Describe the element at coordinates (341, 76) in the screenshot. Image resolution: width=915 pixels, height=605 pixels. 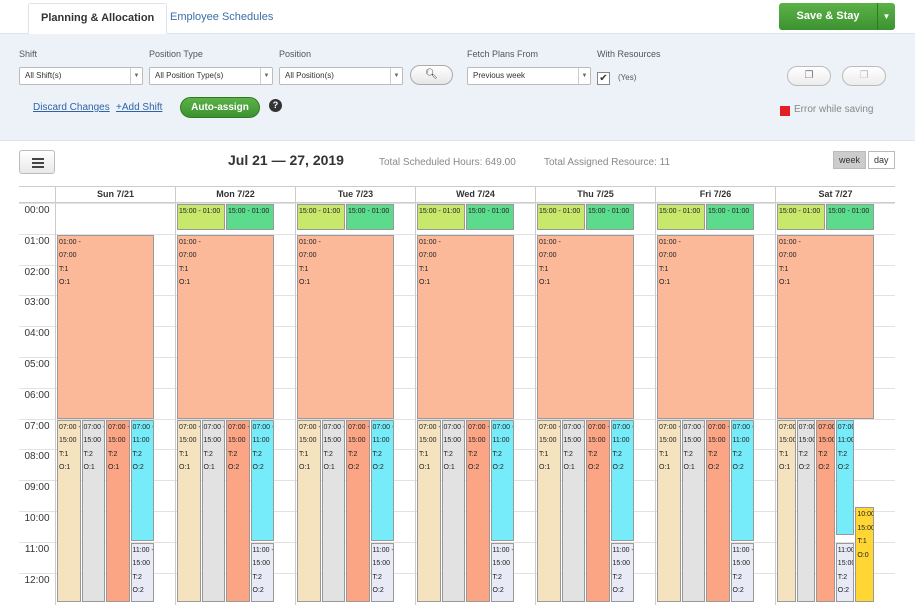
I see `position-select: All Position(s) ▼` at that location.